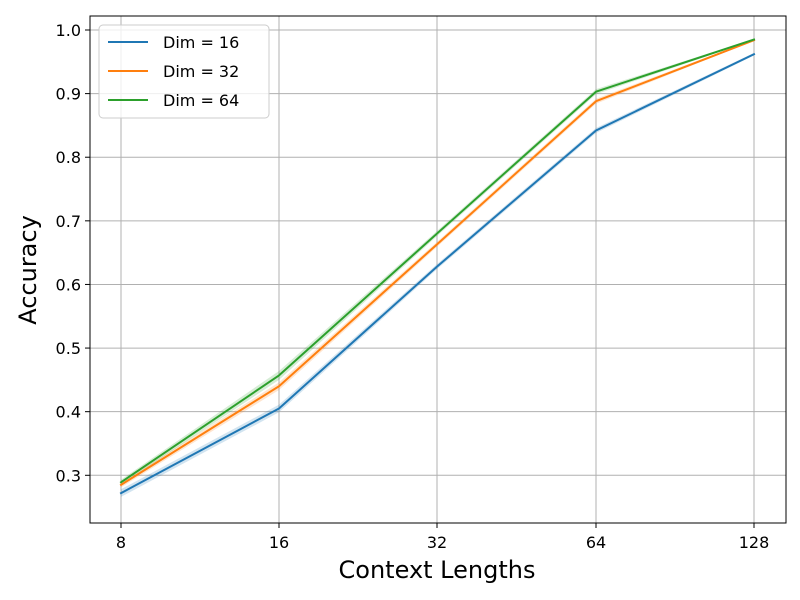  I want to click on x-axis-ticks: 8 16 32 64 128, so click(442, 537).